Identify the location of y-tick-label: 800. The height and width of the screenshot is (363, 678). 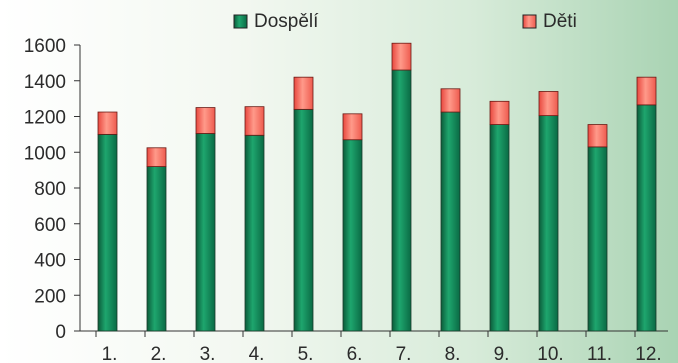
(50, 189).